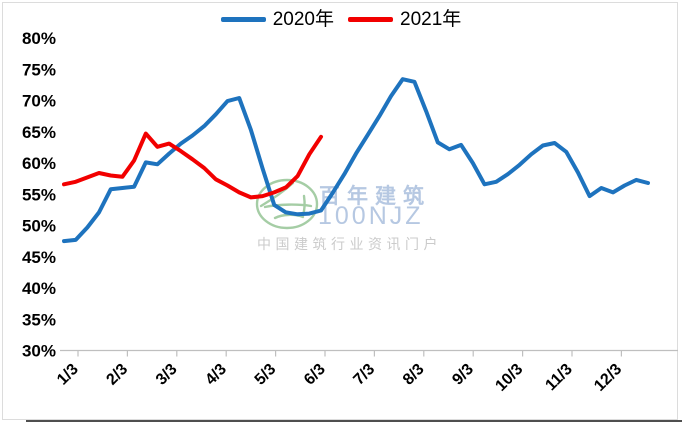 The height and width of the screenshot is (427, 682). What do you see at coordinates (243, 19) in the screenshot?
I see `legend-swatch-2020` at bounding box center [243, 19].